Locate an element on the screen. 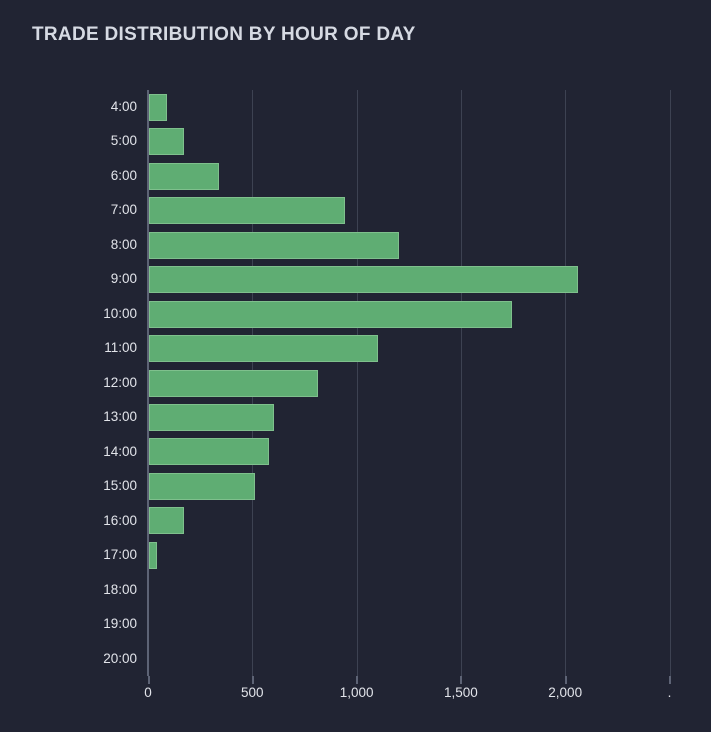 The width and height of the screenshot is (711, 732). y-tick-label: 14:00 is located at coordinates (120, 451).